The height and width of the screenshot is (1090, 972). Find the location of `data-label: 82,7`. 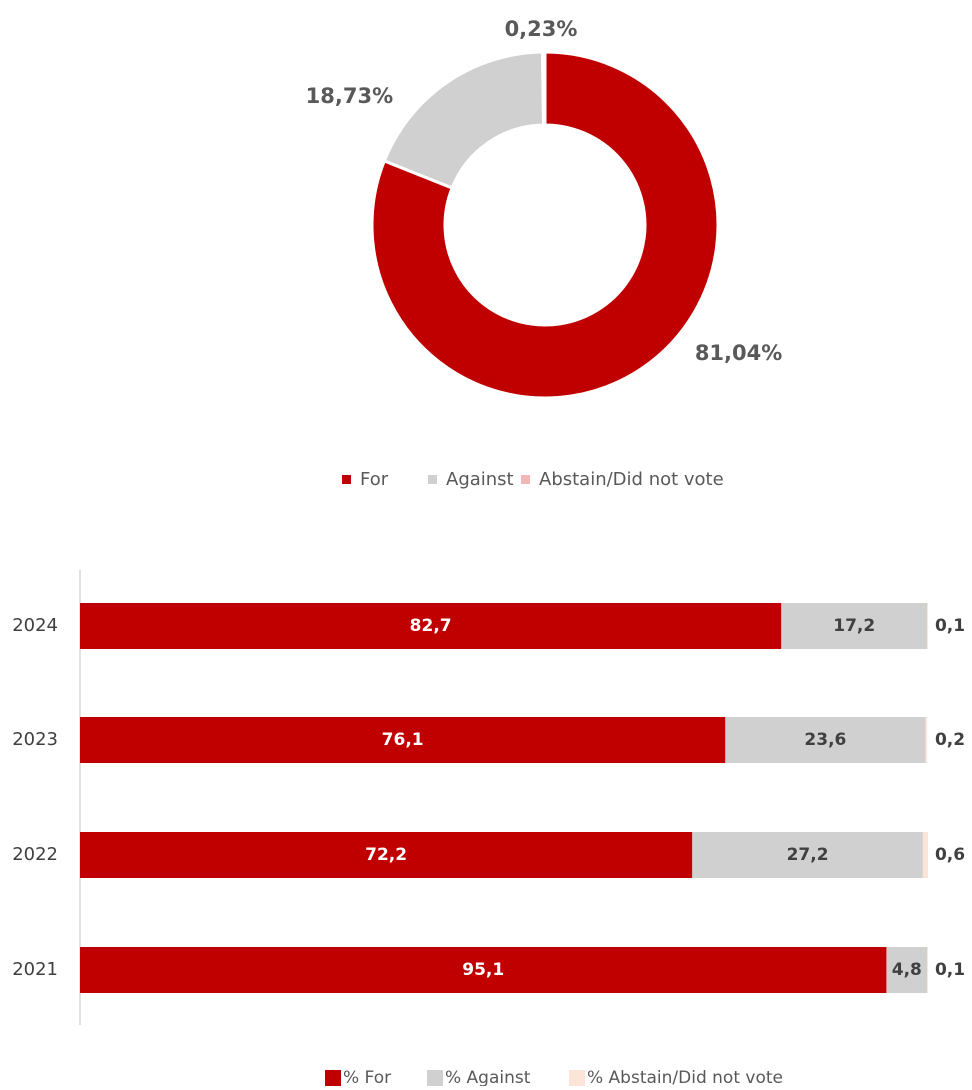

data-label: 82,7 is located at coordinates (431, 626).